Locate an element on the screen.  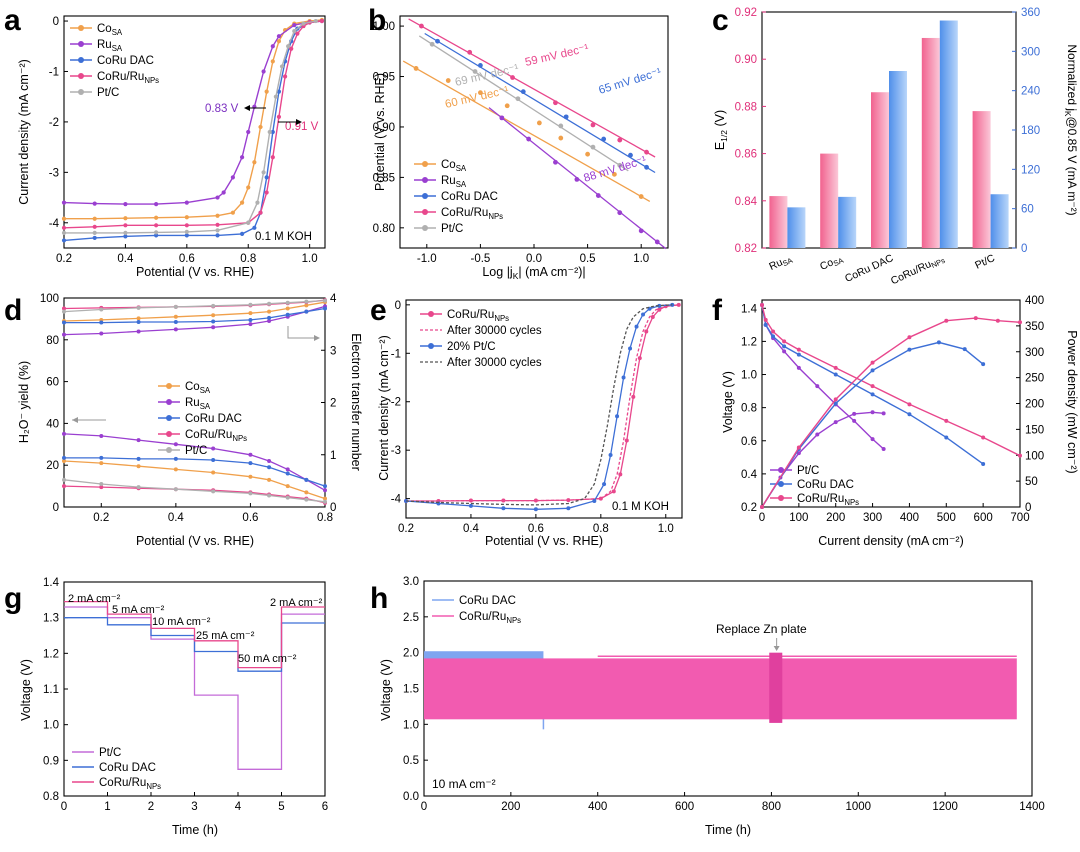
f-legend-item-marker is located at coordinates (781, 470).